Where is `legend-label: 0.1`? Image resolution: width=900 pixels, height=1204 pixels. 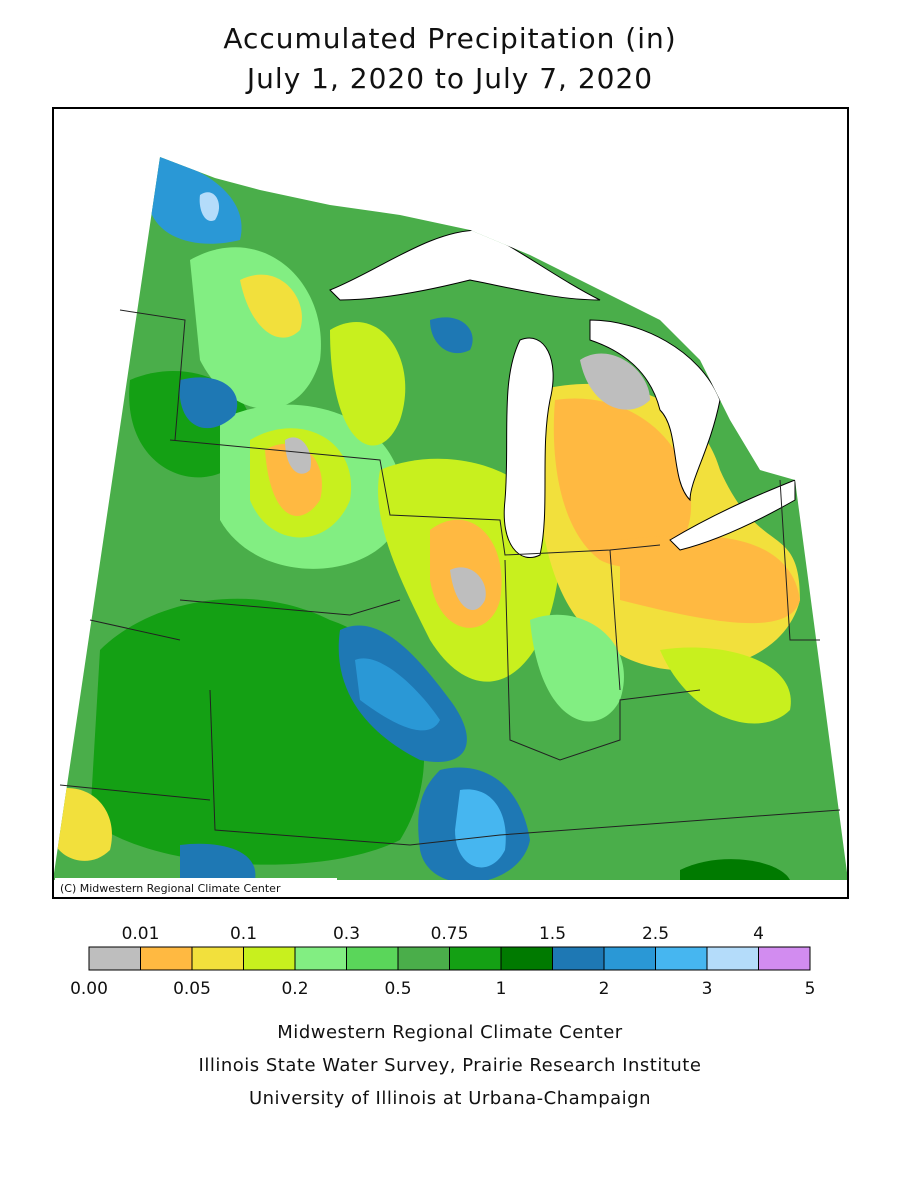
legend-label: 0.1 is located at coordinates (243, 934).